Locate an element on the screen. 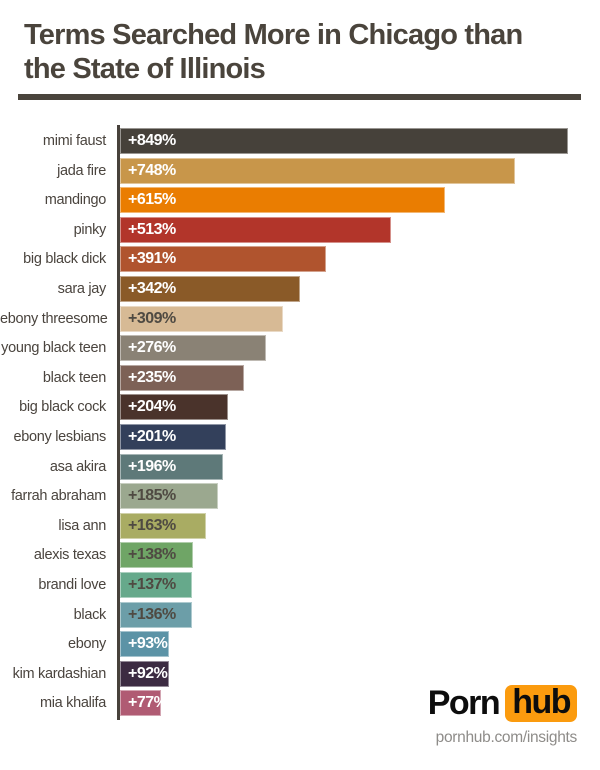 The height and width of the screenshot is (770, 600). value-label: +77% is located at coordinates (148, 703).